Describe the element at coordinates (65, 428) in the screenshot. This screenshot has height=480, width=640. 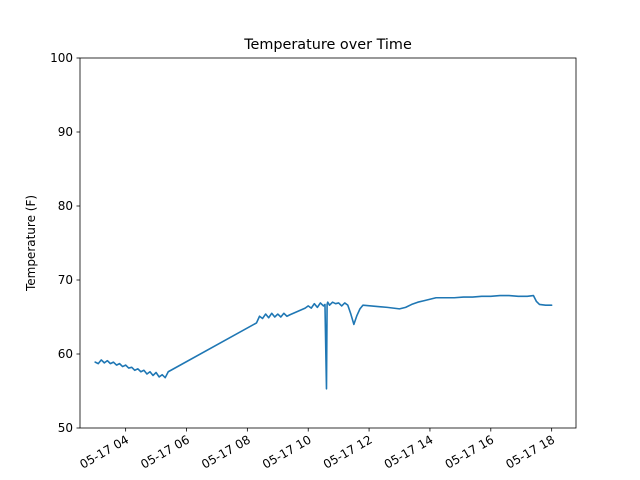
I see `y-tick-label: 50` at that location.